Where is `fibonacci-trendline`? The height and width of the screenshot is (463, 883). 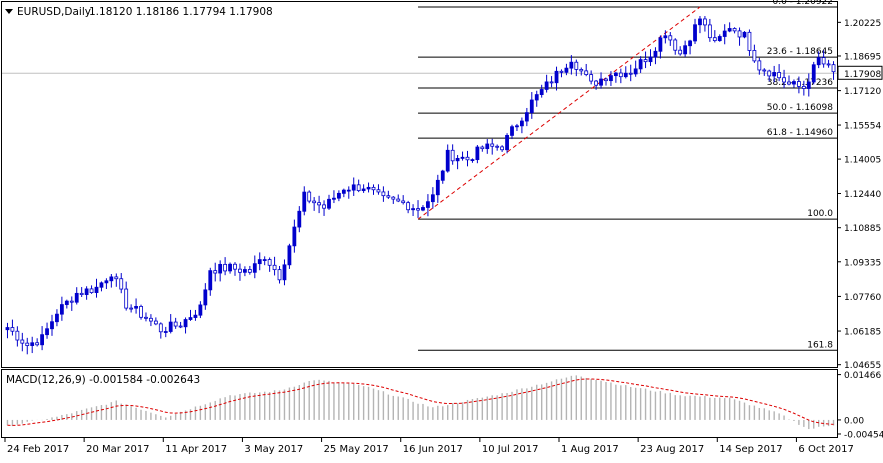 fibonacci-trendline is located at coordinates (559, 113).